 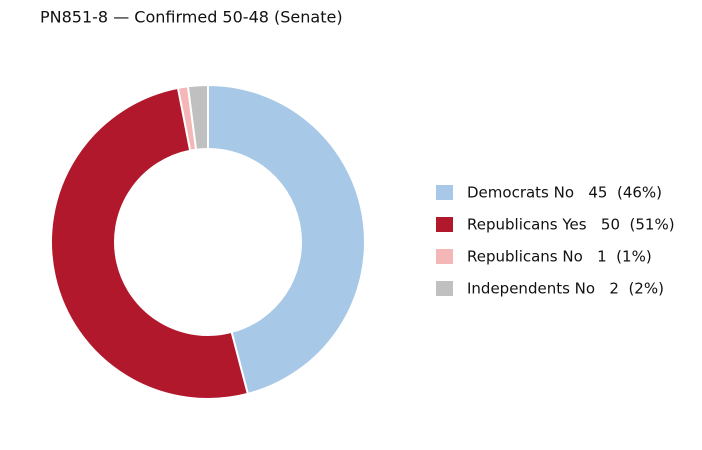 I want to click on donut-slice, so click(x=197, y=117).